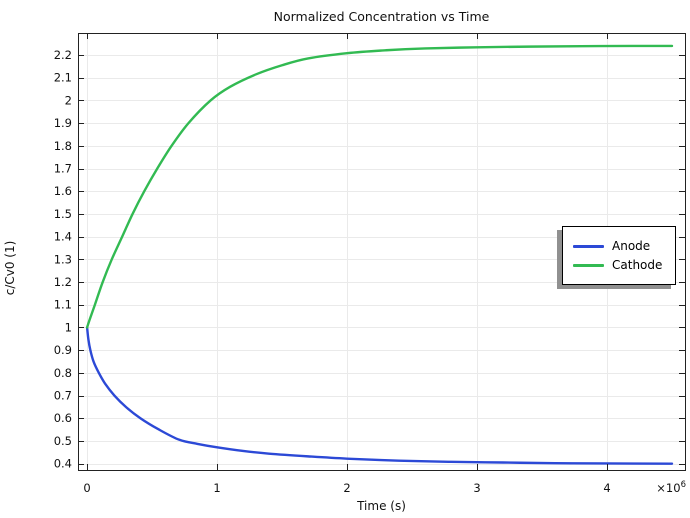  Describe the element at coordinates (631, 246) in the screenshot. I see `legend-label-anode: Anode` at that location.